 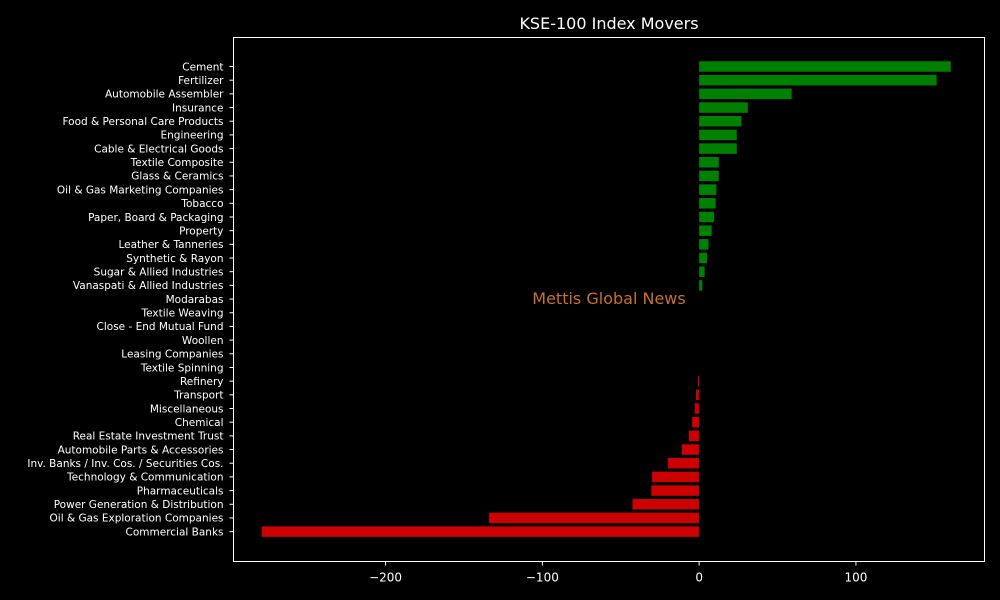 I want to click on y-tick-label: Paper, Board & Packaging, so click(x=155, y=218).